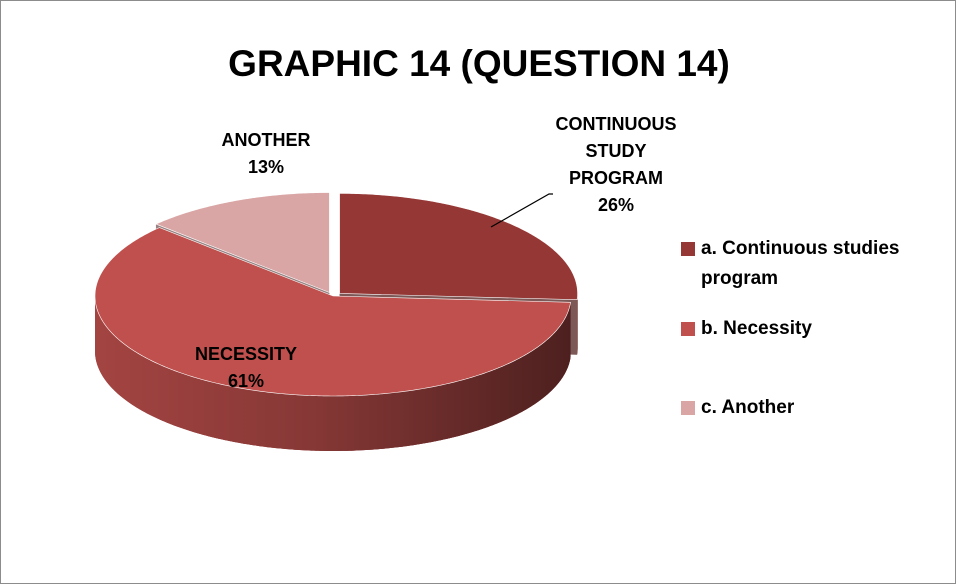  What do you see at coordinates (266, 140) in the screenshot?
I see `data-label-name: ANOTHER` at bounding box center [266, 140].